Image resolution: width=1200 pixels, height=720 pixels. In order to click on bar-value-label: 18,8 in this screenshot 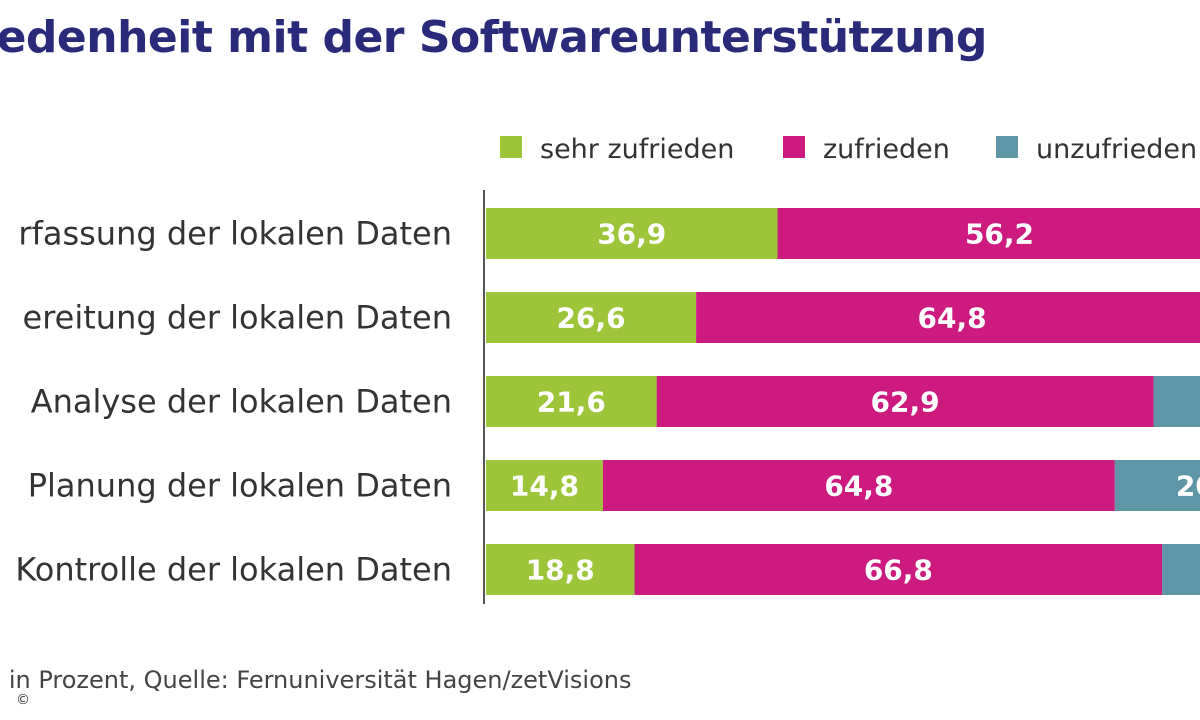, I will do `click(560, 570)`.